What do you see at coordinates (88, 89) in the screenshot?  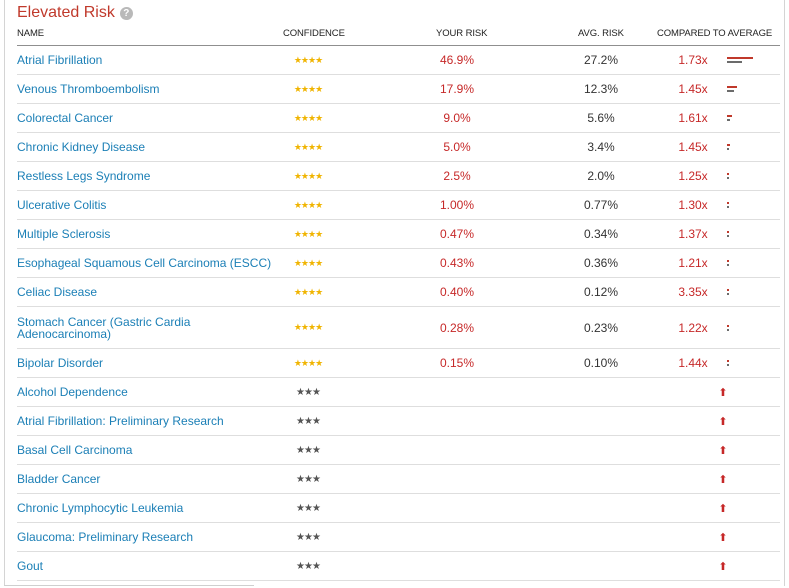 I see `condition-link: Venous Thromboembolism` at bounding box center [88, 89].